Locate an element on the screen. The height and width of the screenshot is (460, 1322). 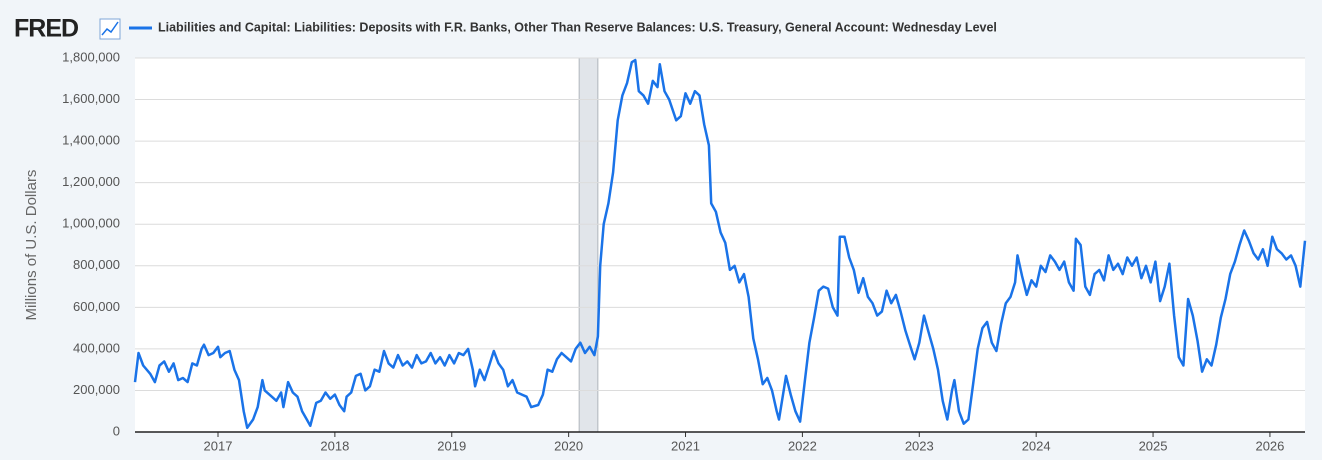
recession-shade is located at coordinates (588, 245).